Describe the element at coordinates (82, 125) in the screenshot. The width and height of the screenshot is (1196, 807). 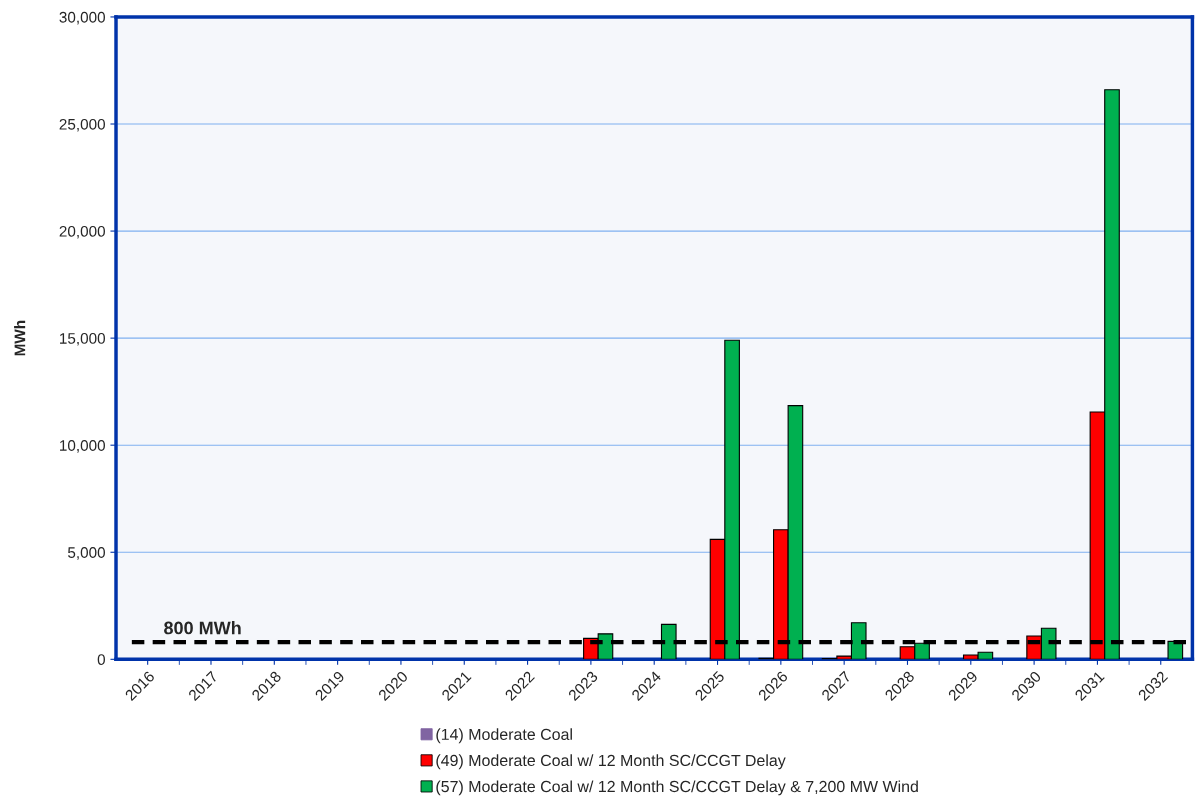
I see `y-tick-label: 25,000` at that location.